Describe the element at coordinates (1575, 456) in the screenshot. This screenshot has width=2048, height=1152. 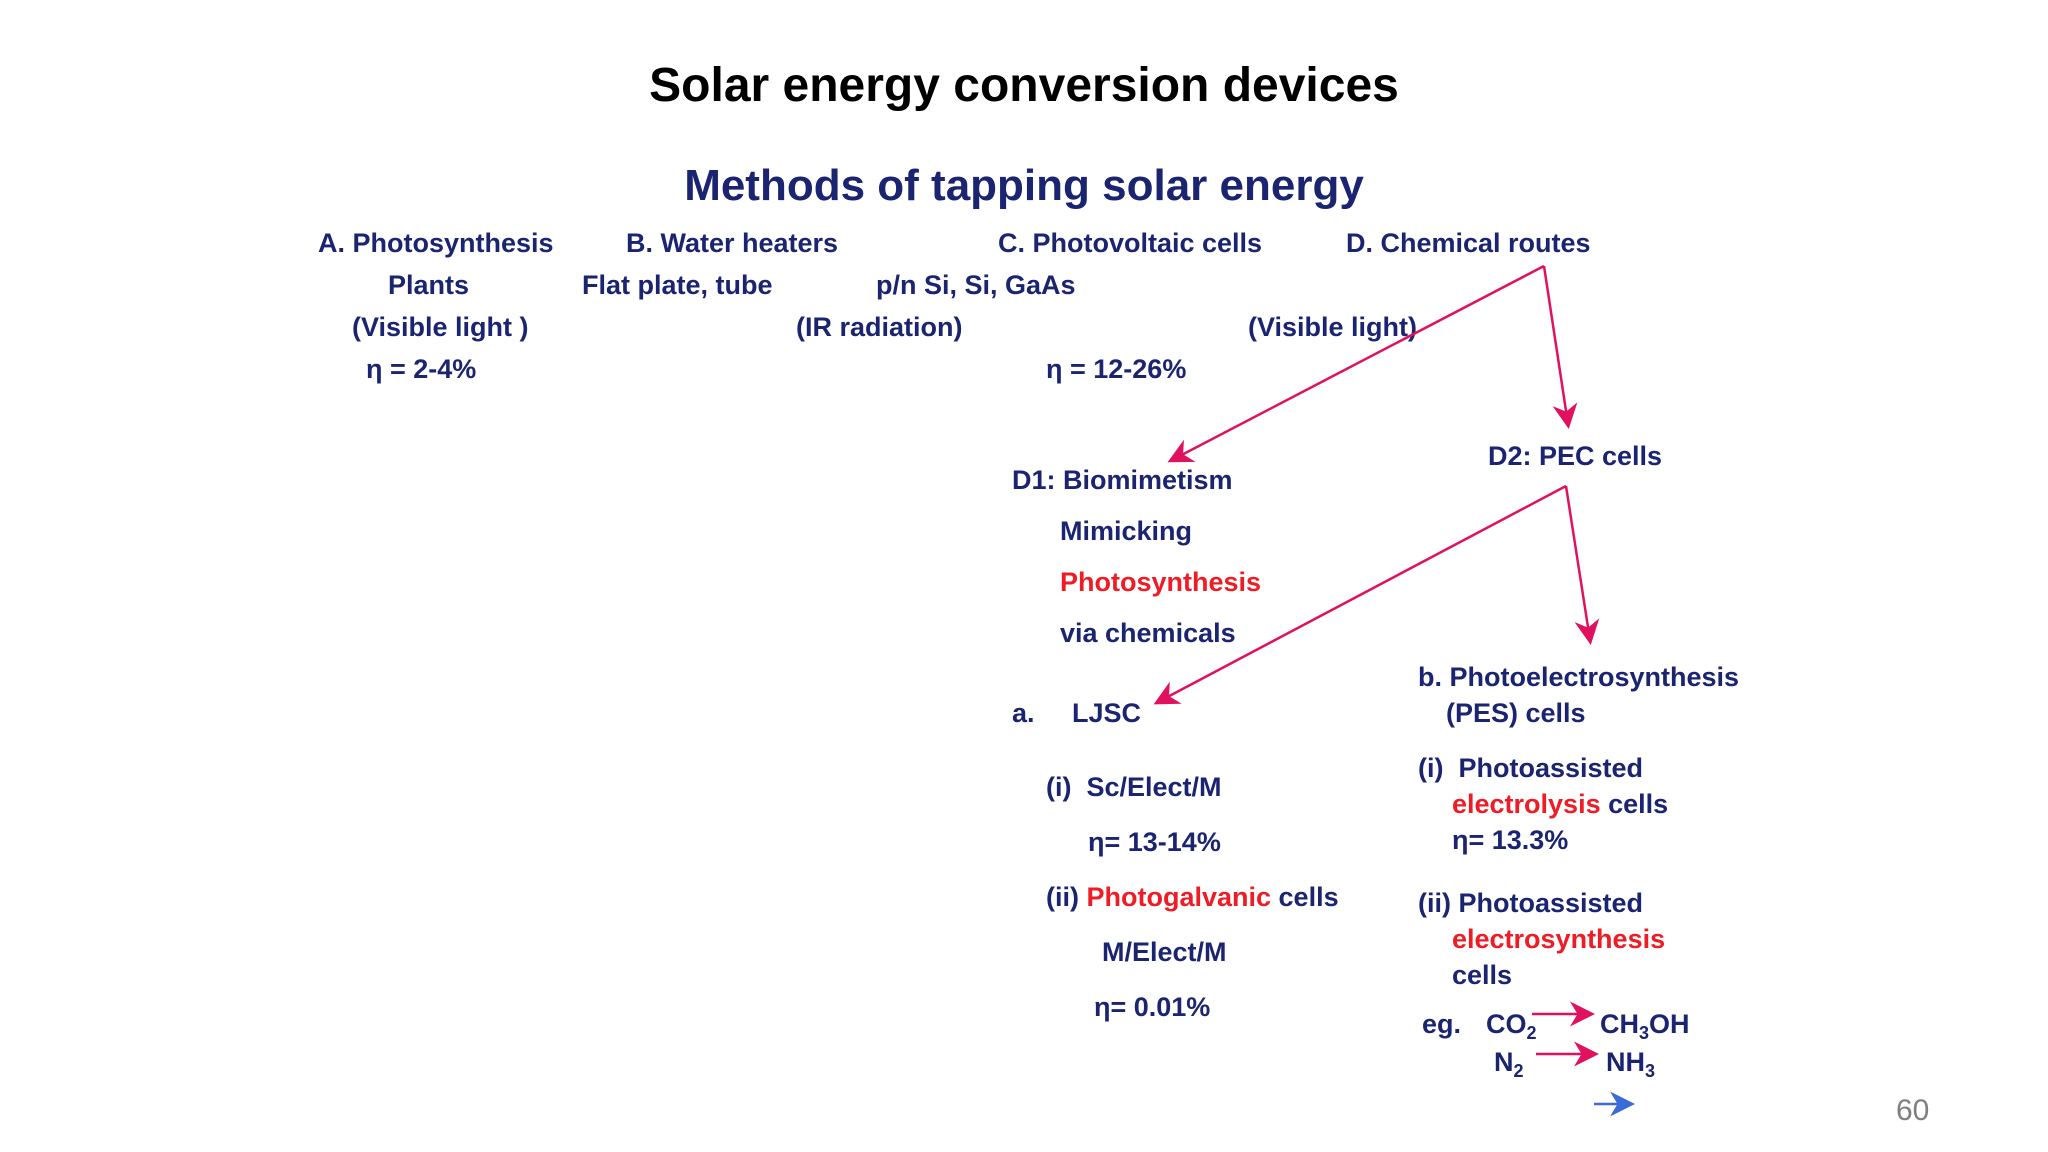
I see `d2-label: D2: PEC cells` at that location.